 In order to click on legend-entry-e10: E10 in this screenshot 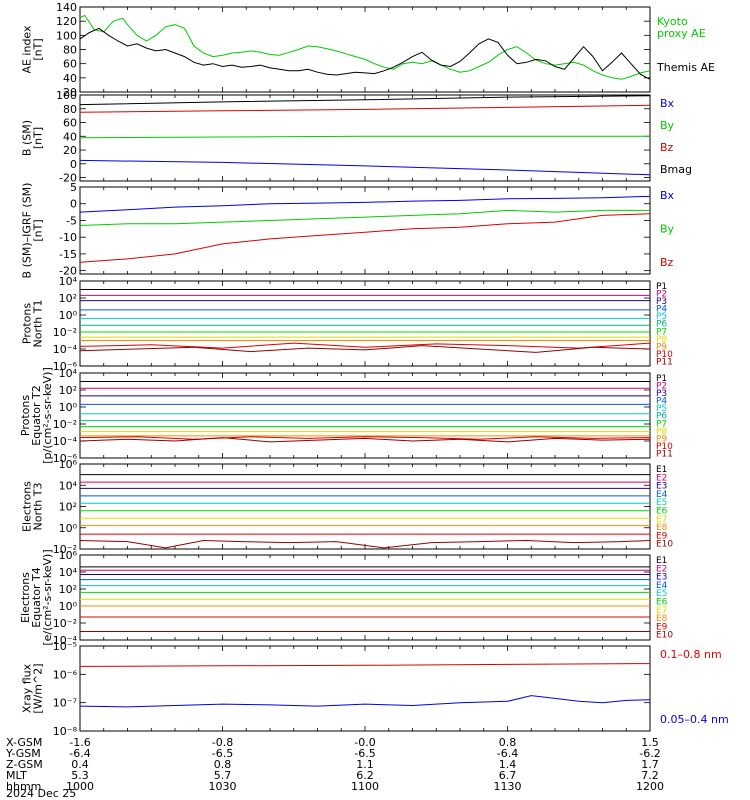, I will do `click(664, 636)`.